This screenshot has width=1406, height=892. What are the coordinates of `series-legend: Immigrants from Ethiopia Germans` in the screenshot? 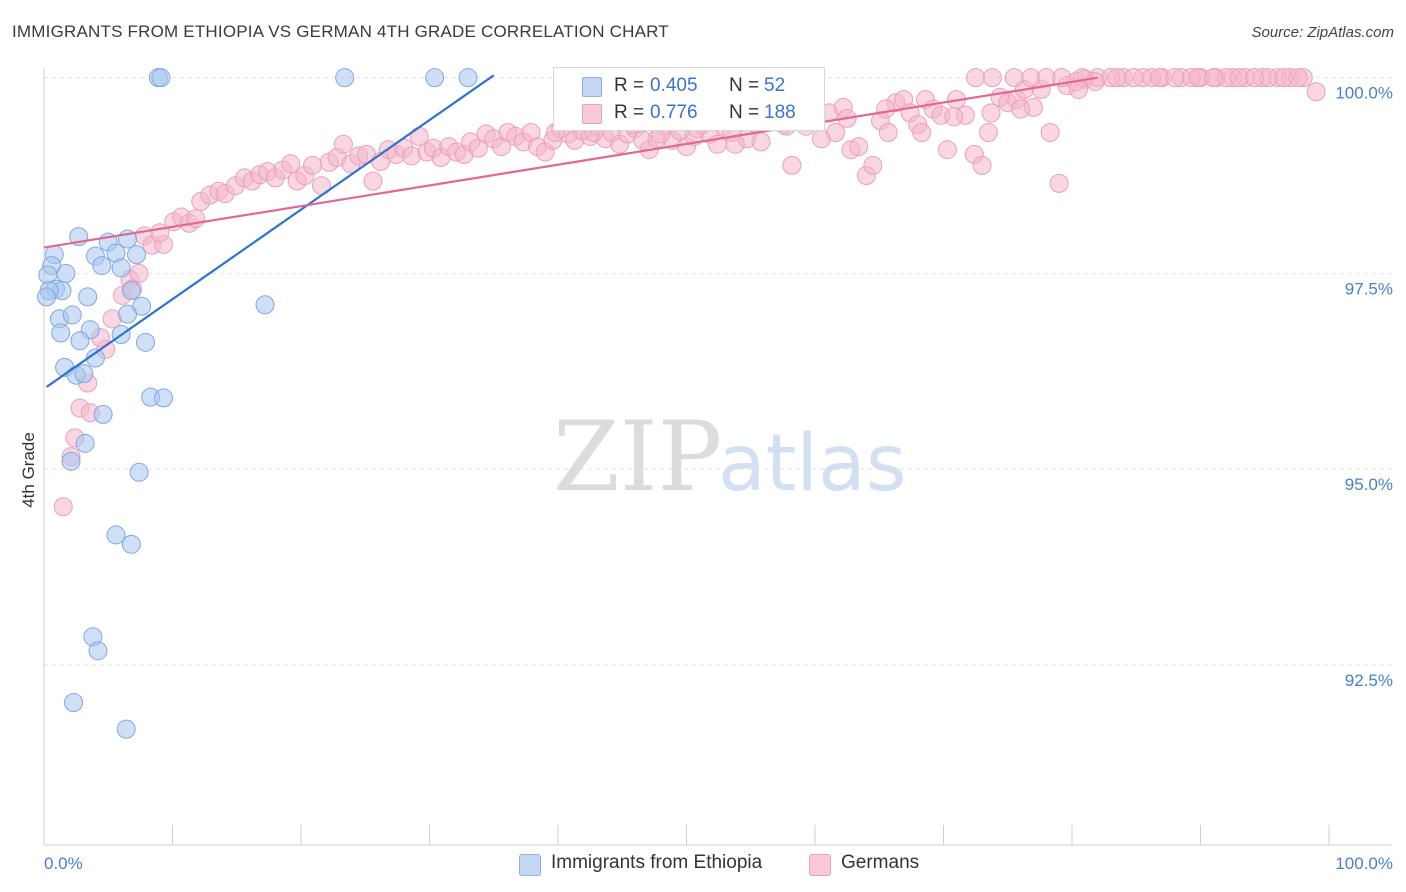 It's located at (703, 865).